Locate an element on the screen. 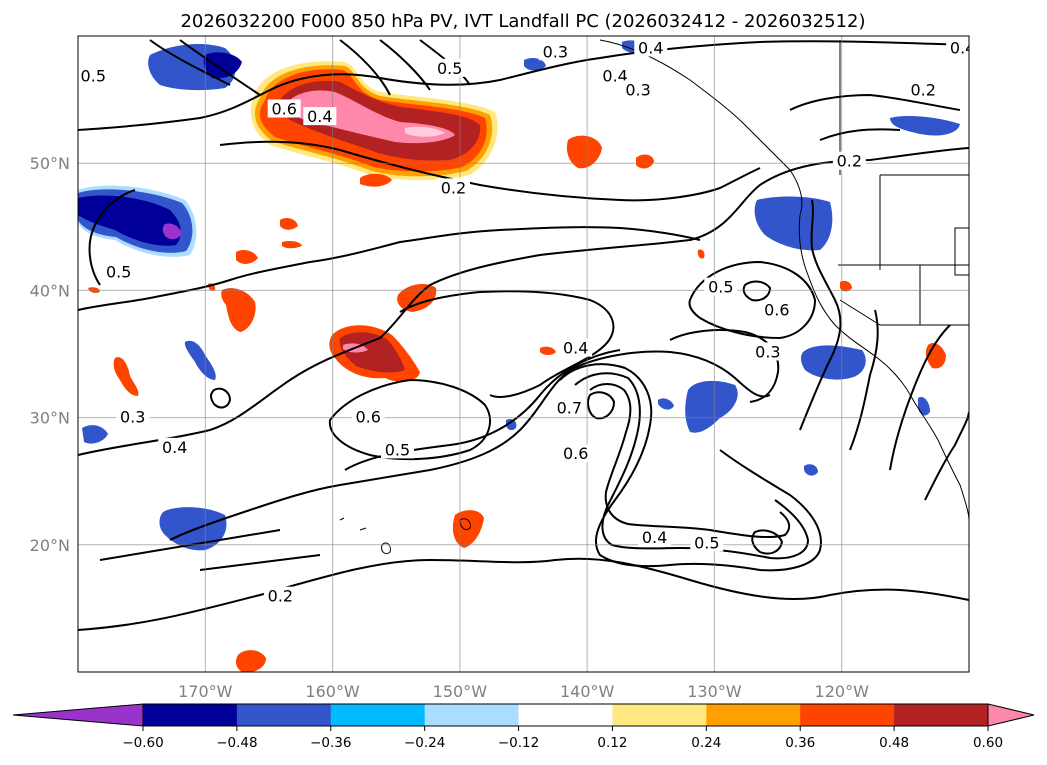 The width and height of the screenshot is (1047, 765). colorbar-tick-label: −0.48 is located at coordinates (236, 743).